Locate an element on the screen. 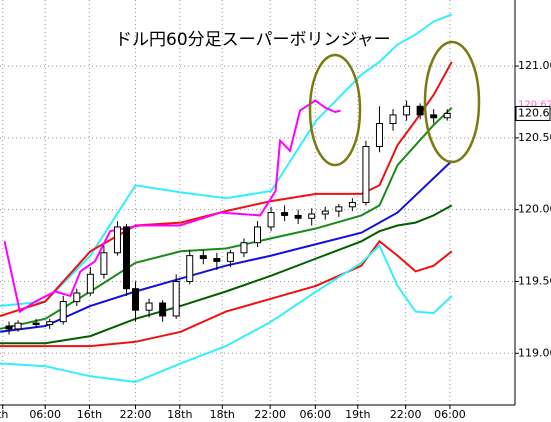  x-tick-label: 19th is located at coordinates (357, 414).